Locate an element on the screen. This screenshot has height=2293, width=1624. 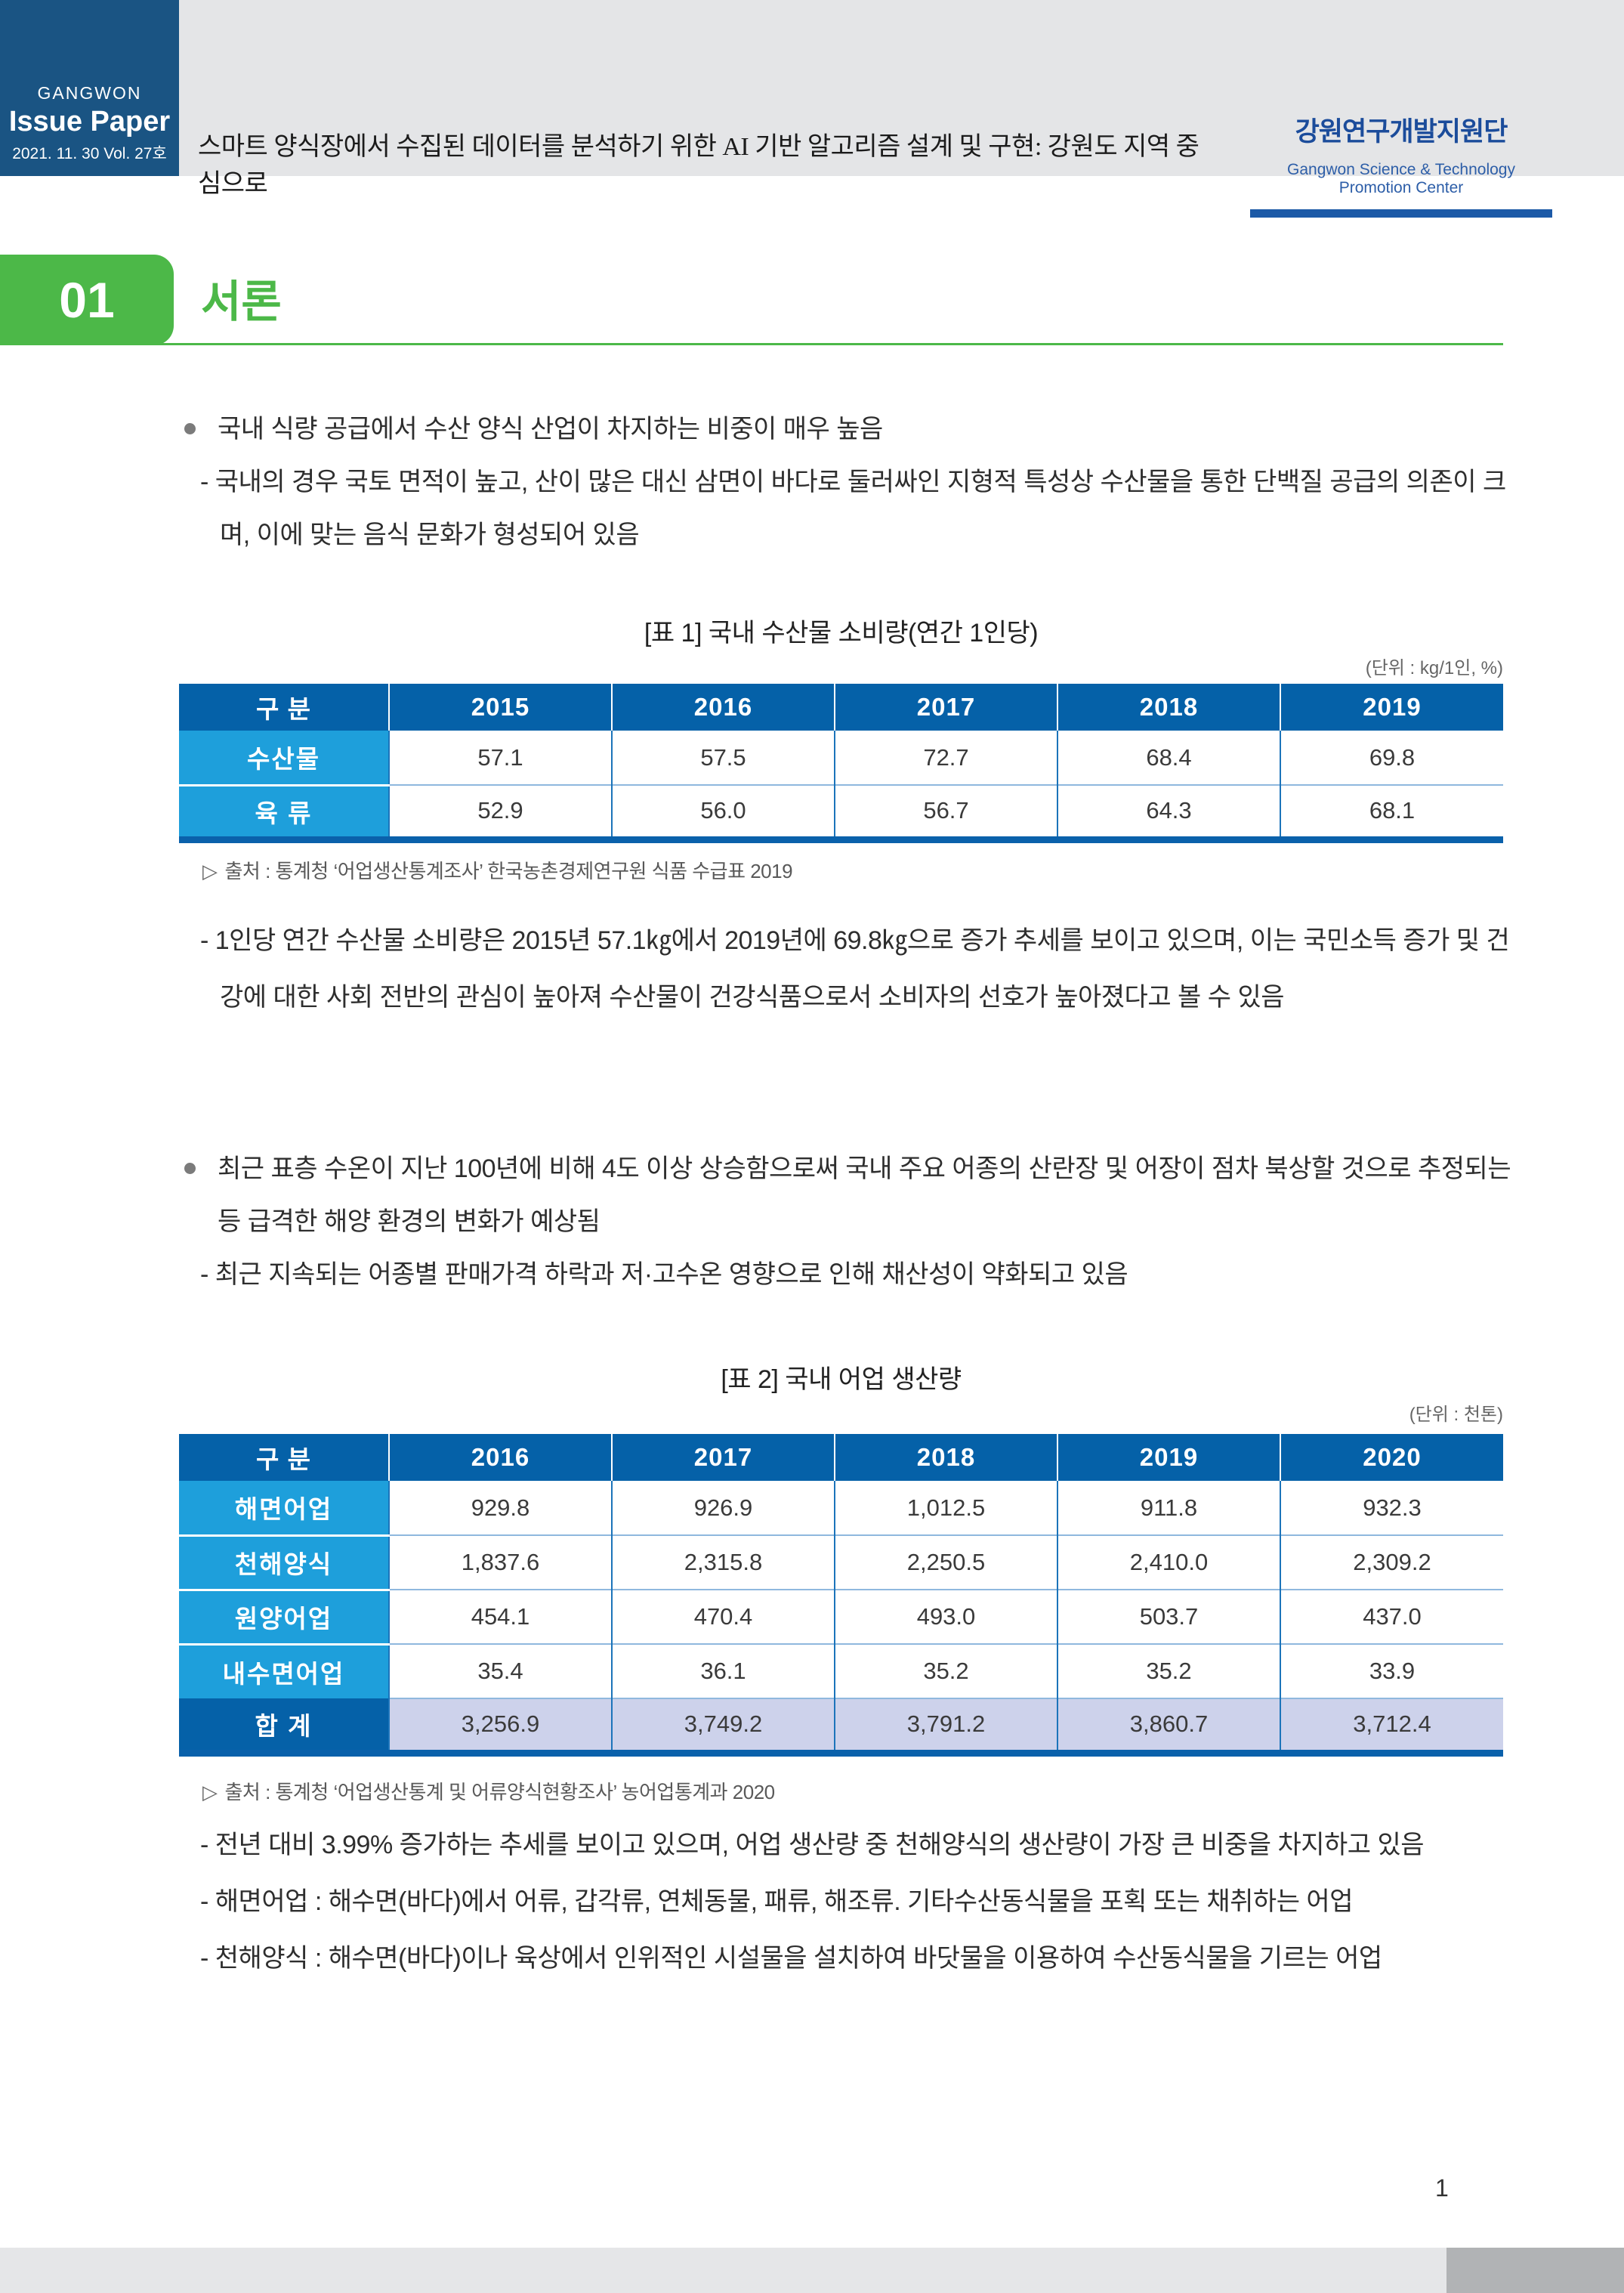
table-cell: 52.9 is located at coordinates (500, 811).